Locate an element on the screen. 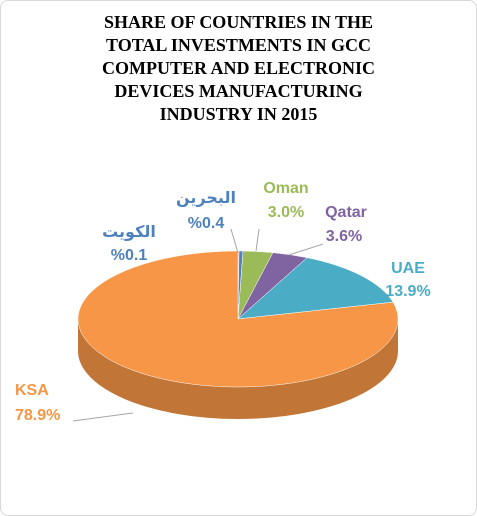 The image size is (477, 516). value-label: 3.0% is located at coordinates (286, 212).